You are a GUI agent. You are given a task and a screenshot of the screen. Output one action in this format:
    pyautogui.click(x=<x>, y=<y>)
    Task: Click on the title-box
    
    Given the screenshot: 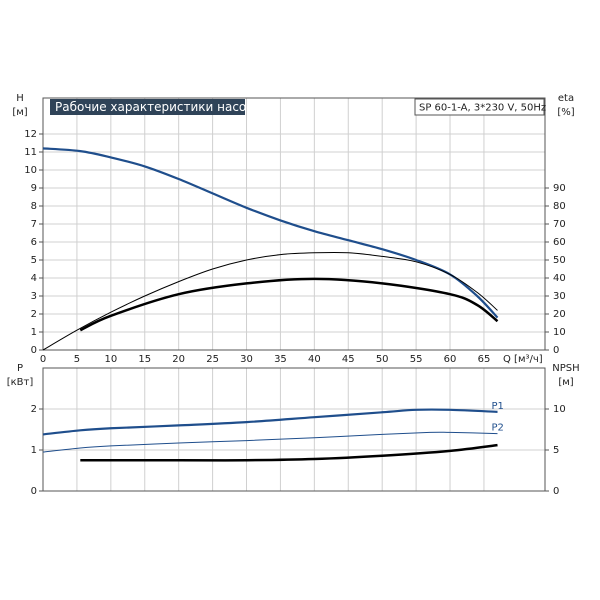 What is the action you would take?
    pyautogui.click(x=147, y=107)
    